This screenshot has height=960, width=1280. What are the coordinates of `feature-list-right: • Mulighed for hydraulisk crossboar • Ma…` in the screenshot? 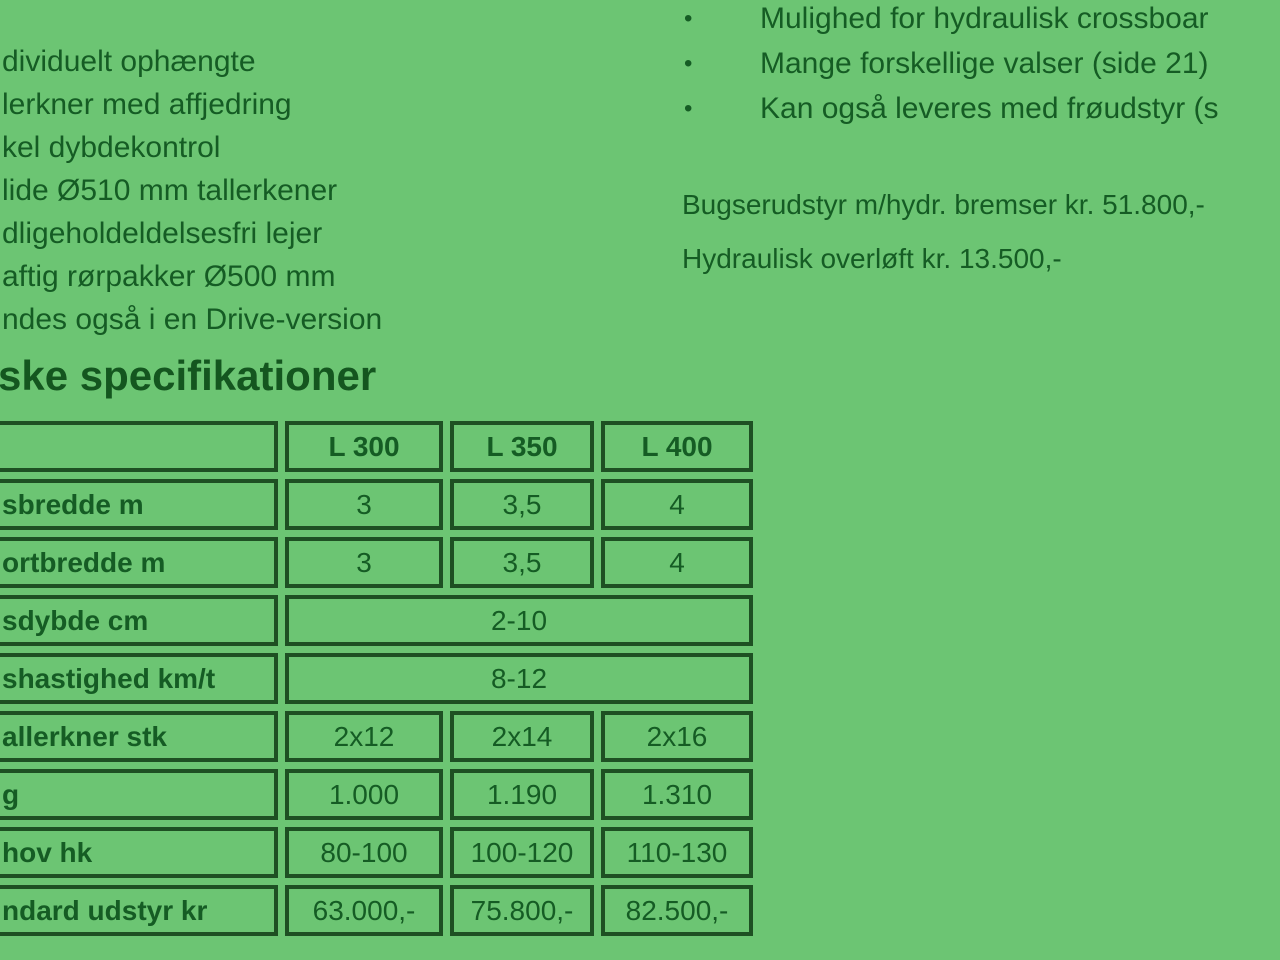 It's located at (951, 65).